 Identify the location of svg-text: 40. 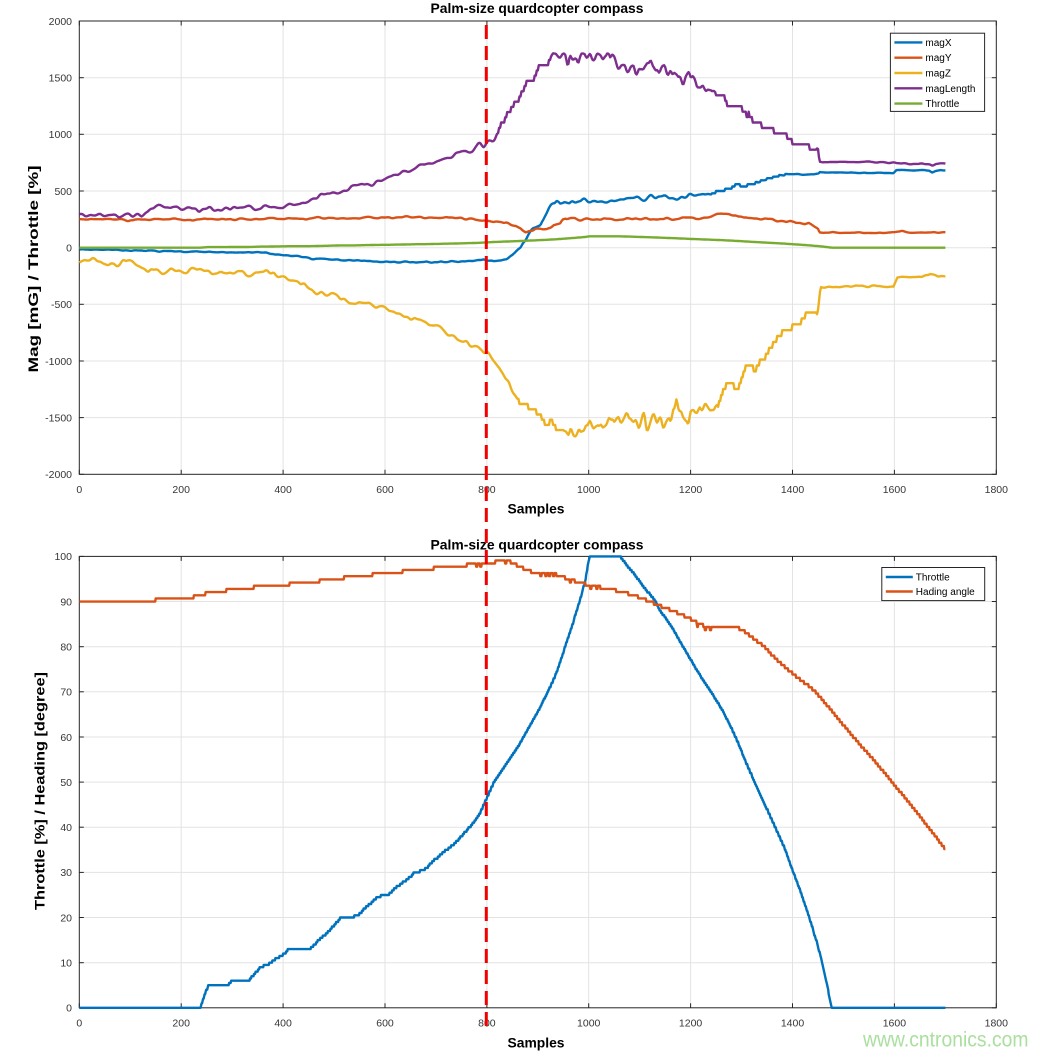
(66, 828).